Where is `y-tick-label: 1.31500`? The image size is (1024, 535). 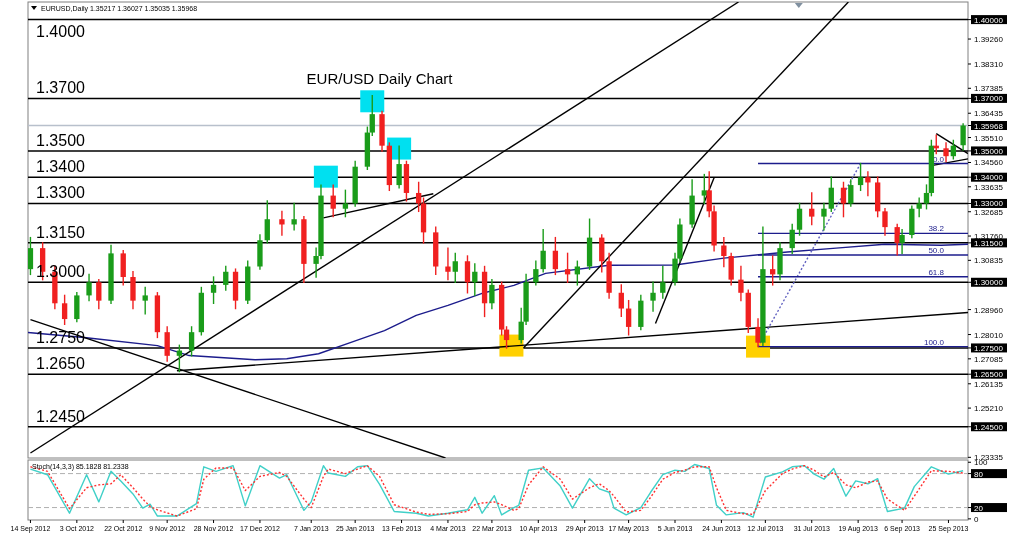
y-tick-label: 1.31500 is located at coordinates (989, 243).